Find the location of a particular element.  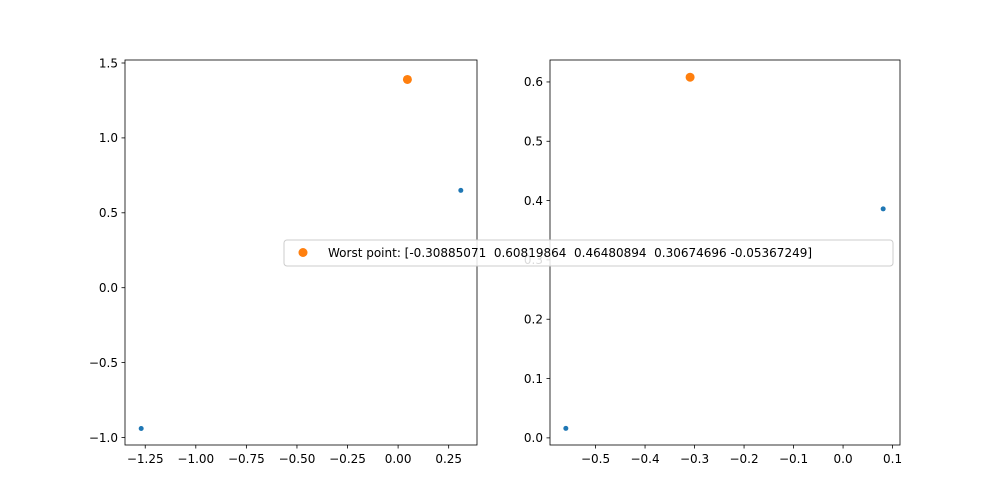

x-tick-label: −0.75 is located at coordinates (246, 459).